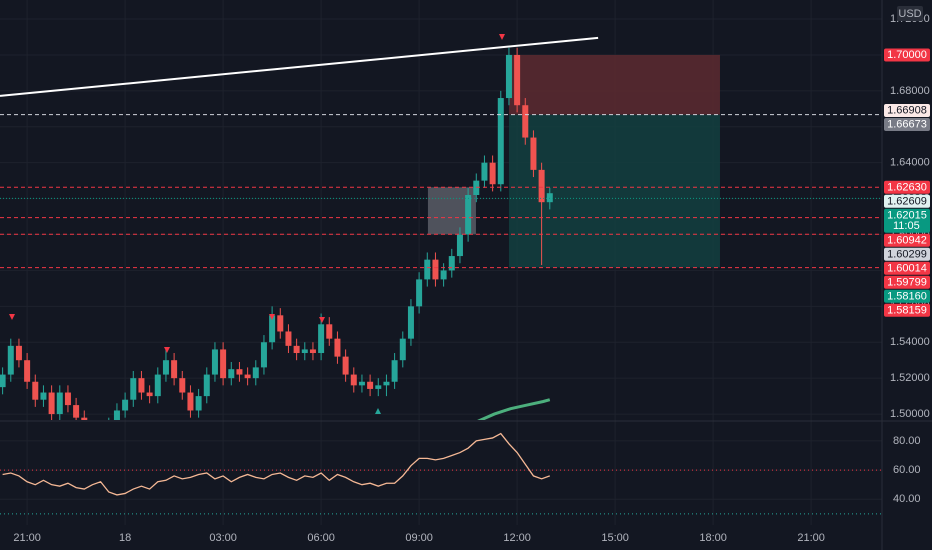 Image resolution: width=932 pixels, height=550 pixels. I want to click on x-tick-label: 09:00, so click(419, 538).